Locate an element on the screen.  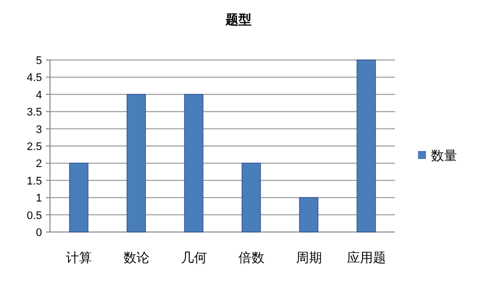
y-tick-label: 2.5 is located at coordinates (34, 147).